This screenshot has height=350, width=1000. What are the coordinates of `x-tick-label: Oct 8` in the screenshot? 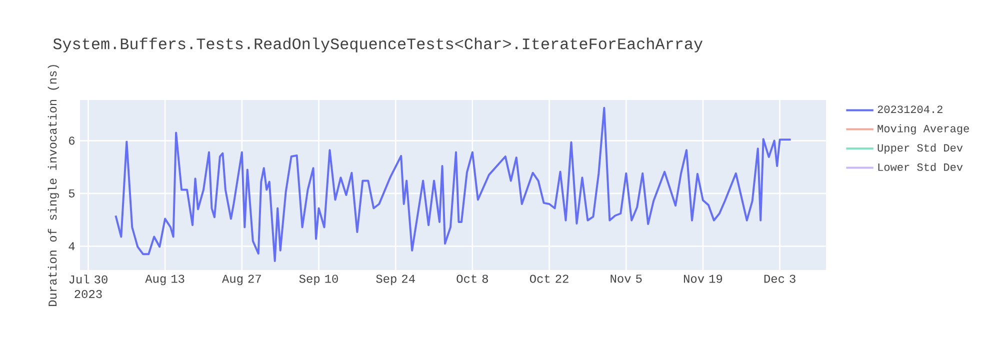 It's located at (472, 278).